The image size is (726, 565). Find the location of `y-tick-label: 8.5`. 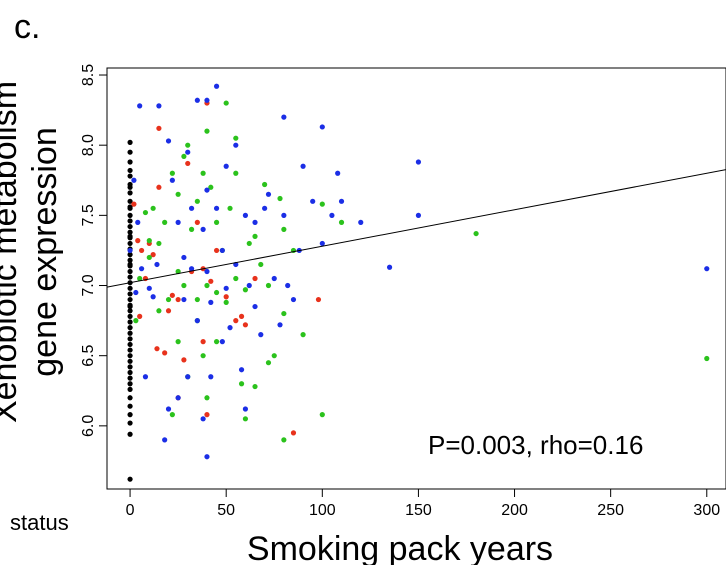

y-tick-label: 8.5 is located at coordinates (88, 75).